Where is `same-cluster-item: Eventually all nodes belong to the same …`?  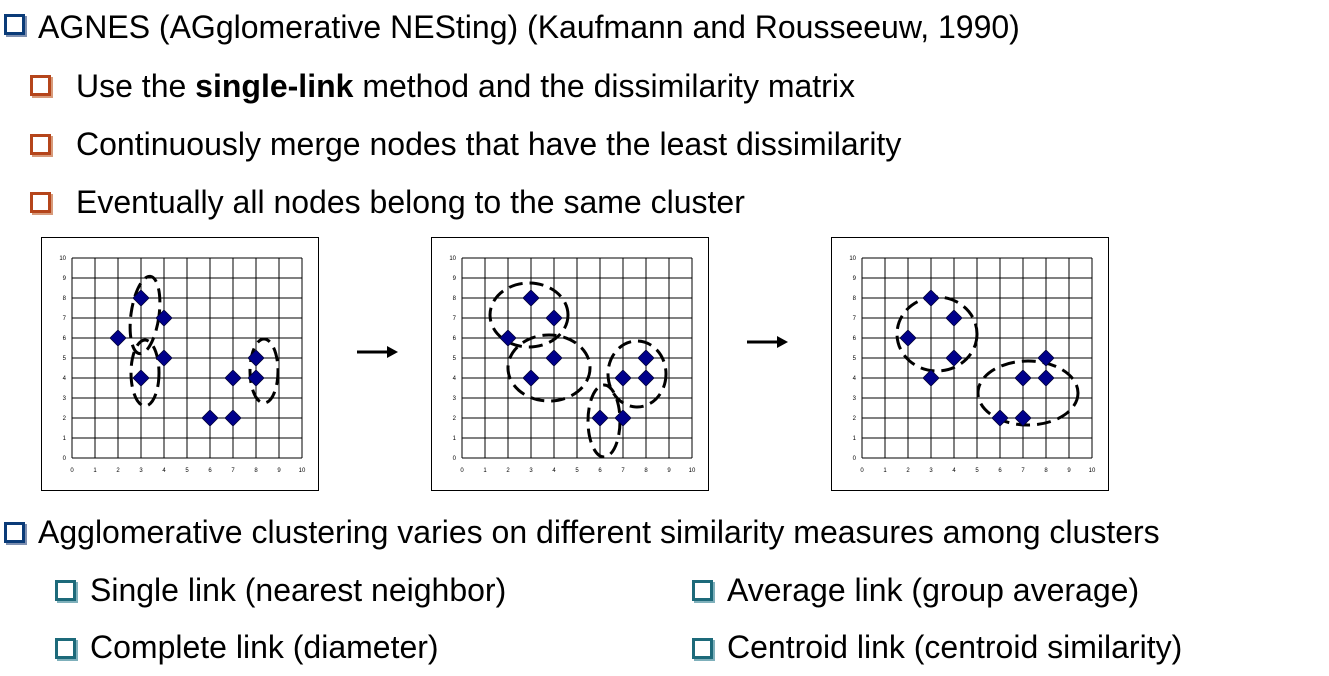 same-cluster-item: Eventually all nodes belong to the same … is located at coordinates (410, 202).